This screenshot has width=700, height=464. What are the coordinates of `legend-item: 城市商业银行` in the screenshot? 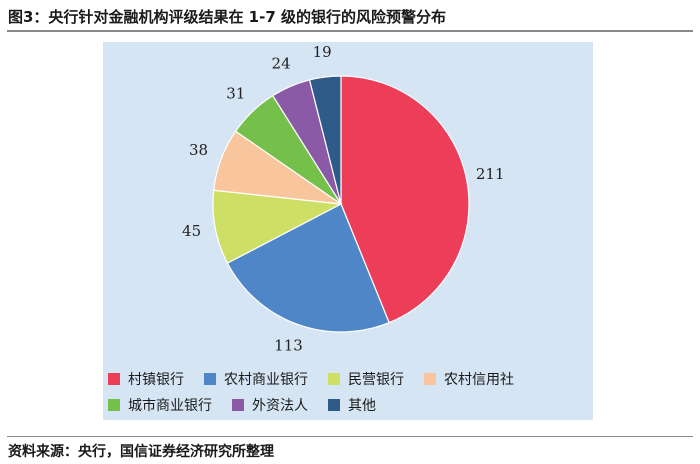 It's located at (160, 405).